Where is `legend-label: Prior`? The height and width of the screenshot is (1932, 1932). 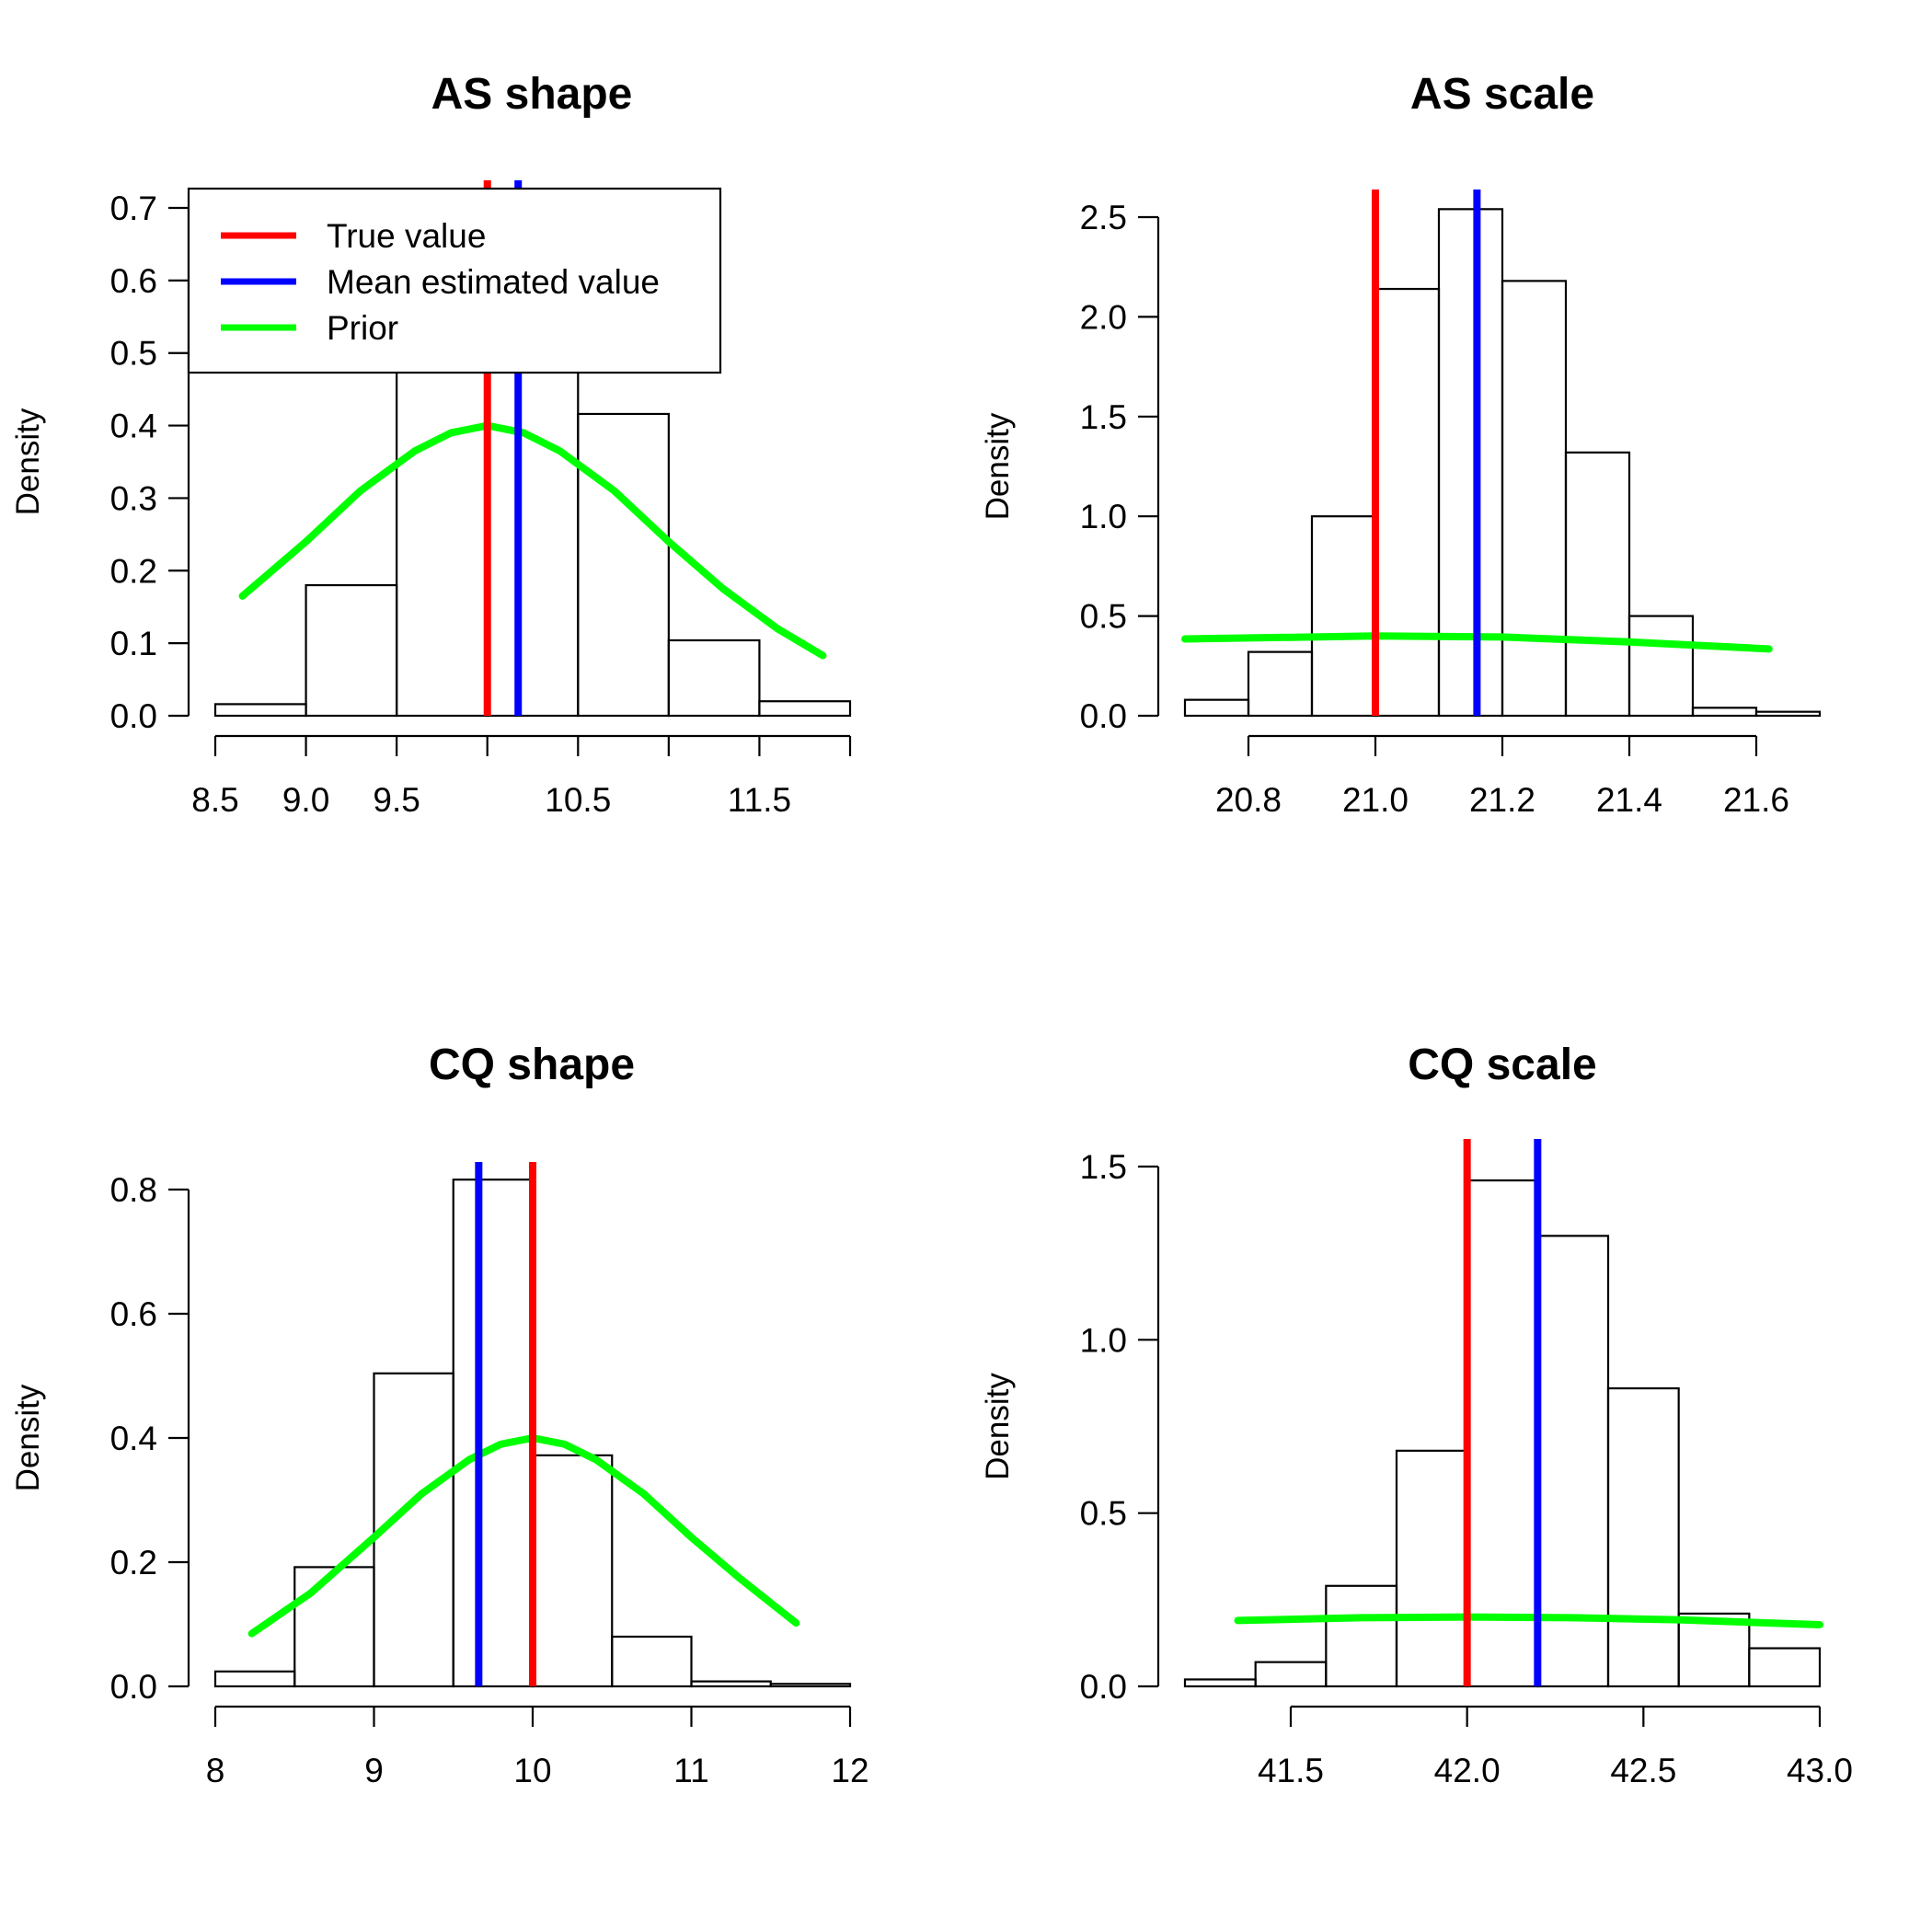 legend-label: Prior is located at coordinates (362, 328).